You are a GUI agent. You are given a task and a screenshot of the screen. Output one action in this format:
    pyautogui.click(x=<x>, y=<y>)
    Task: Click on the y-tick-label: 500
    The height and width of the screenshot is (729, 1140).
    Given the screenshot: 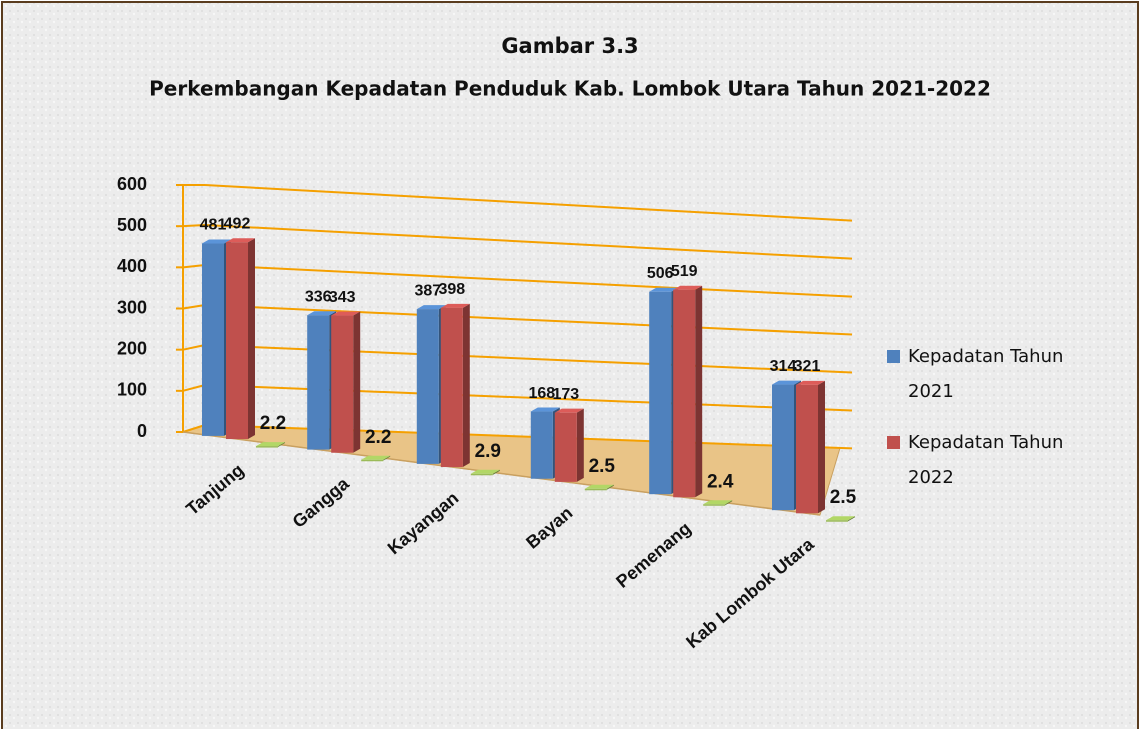 What is the action you would take?
    pyautogui.click(x=132, y=225)
    